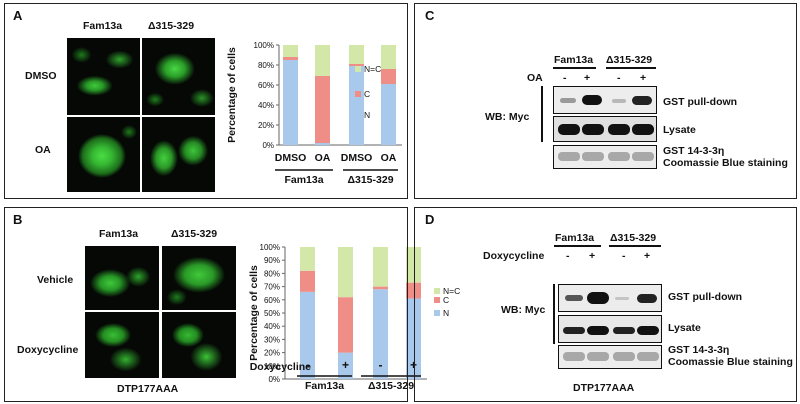 Image resolution: width=800 pixels, height=404 pixels. Describe the element at coordinates (43, 150) in the screenshot. I see `row-label-oa: OA` at that location.